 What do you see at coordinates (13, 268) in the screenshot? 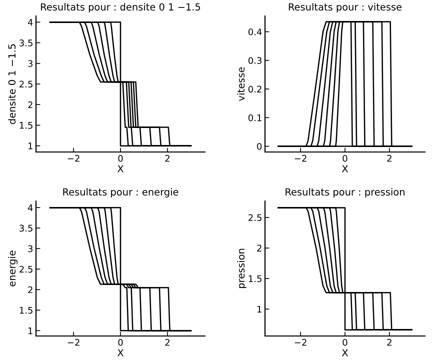
I see `y-axis-title: energie` at bounding box center [13, 268].